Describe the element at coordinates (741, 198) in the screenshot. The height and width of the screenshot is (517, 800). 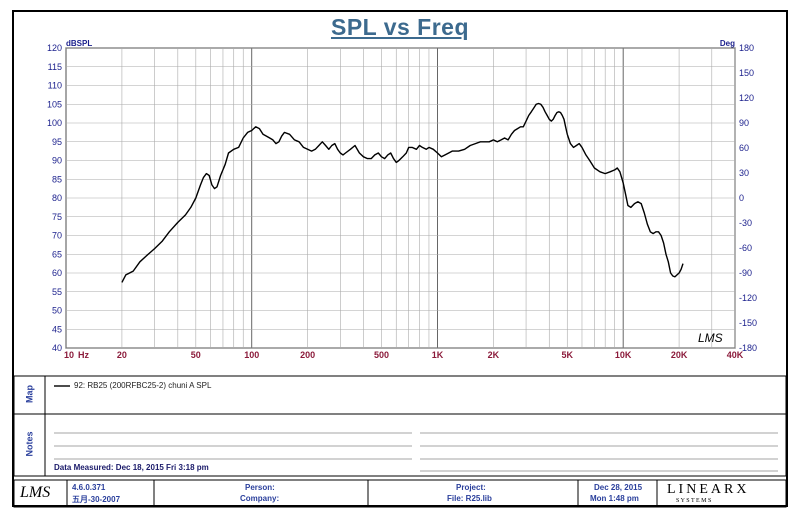
I see `y2-tick-label: 0` at that location.